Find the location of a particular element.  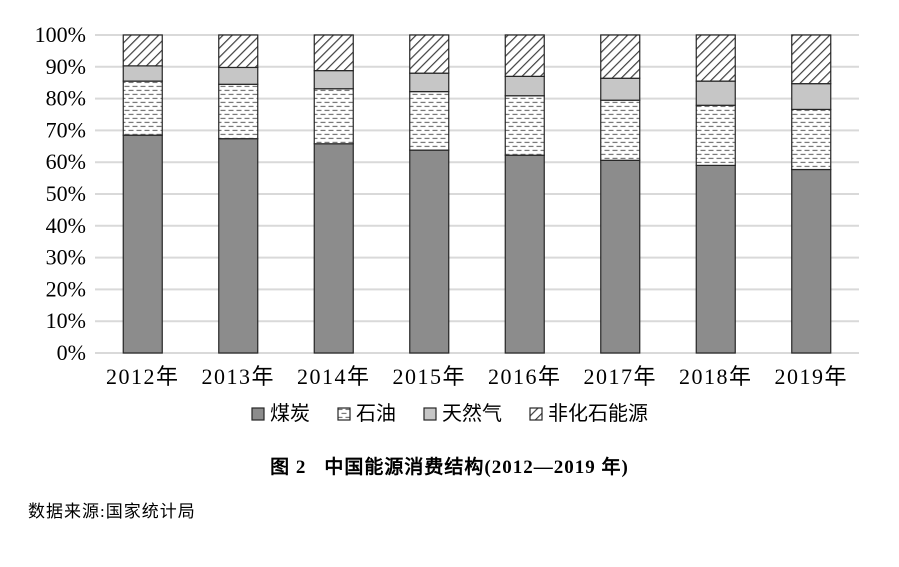

bar-segment-non-fossil-2019年 is located at coordinates (811, 59).